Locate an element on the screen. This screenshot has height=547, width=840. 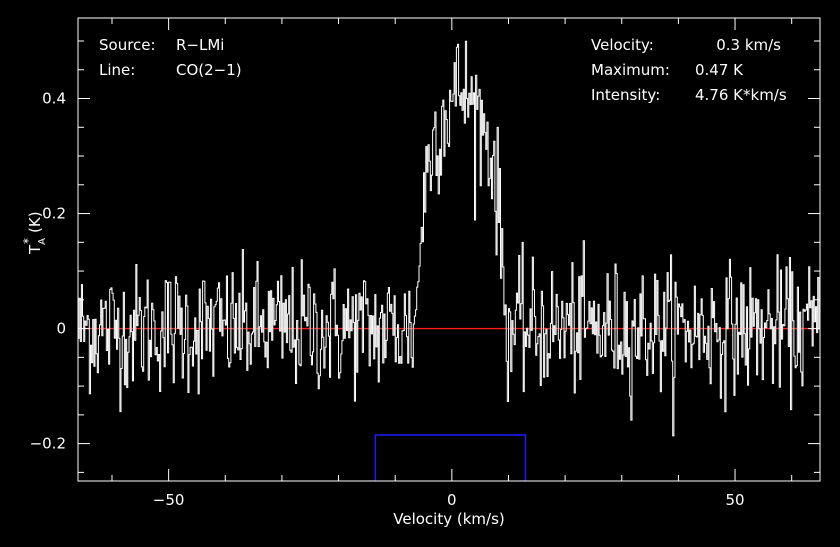
y-label-sub: A is located at coordinates (42, 241).